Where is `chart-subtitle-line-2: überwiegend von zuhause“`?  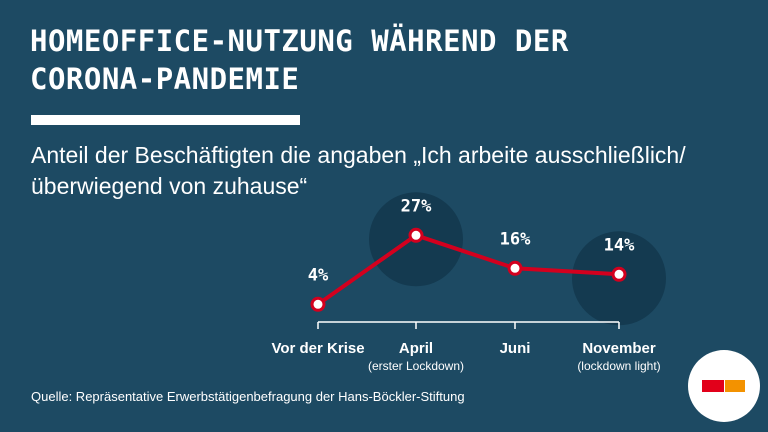 chart-subtitle-line-2: überwiegend von zuhause“ is located at coordinates (169, 186).